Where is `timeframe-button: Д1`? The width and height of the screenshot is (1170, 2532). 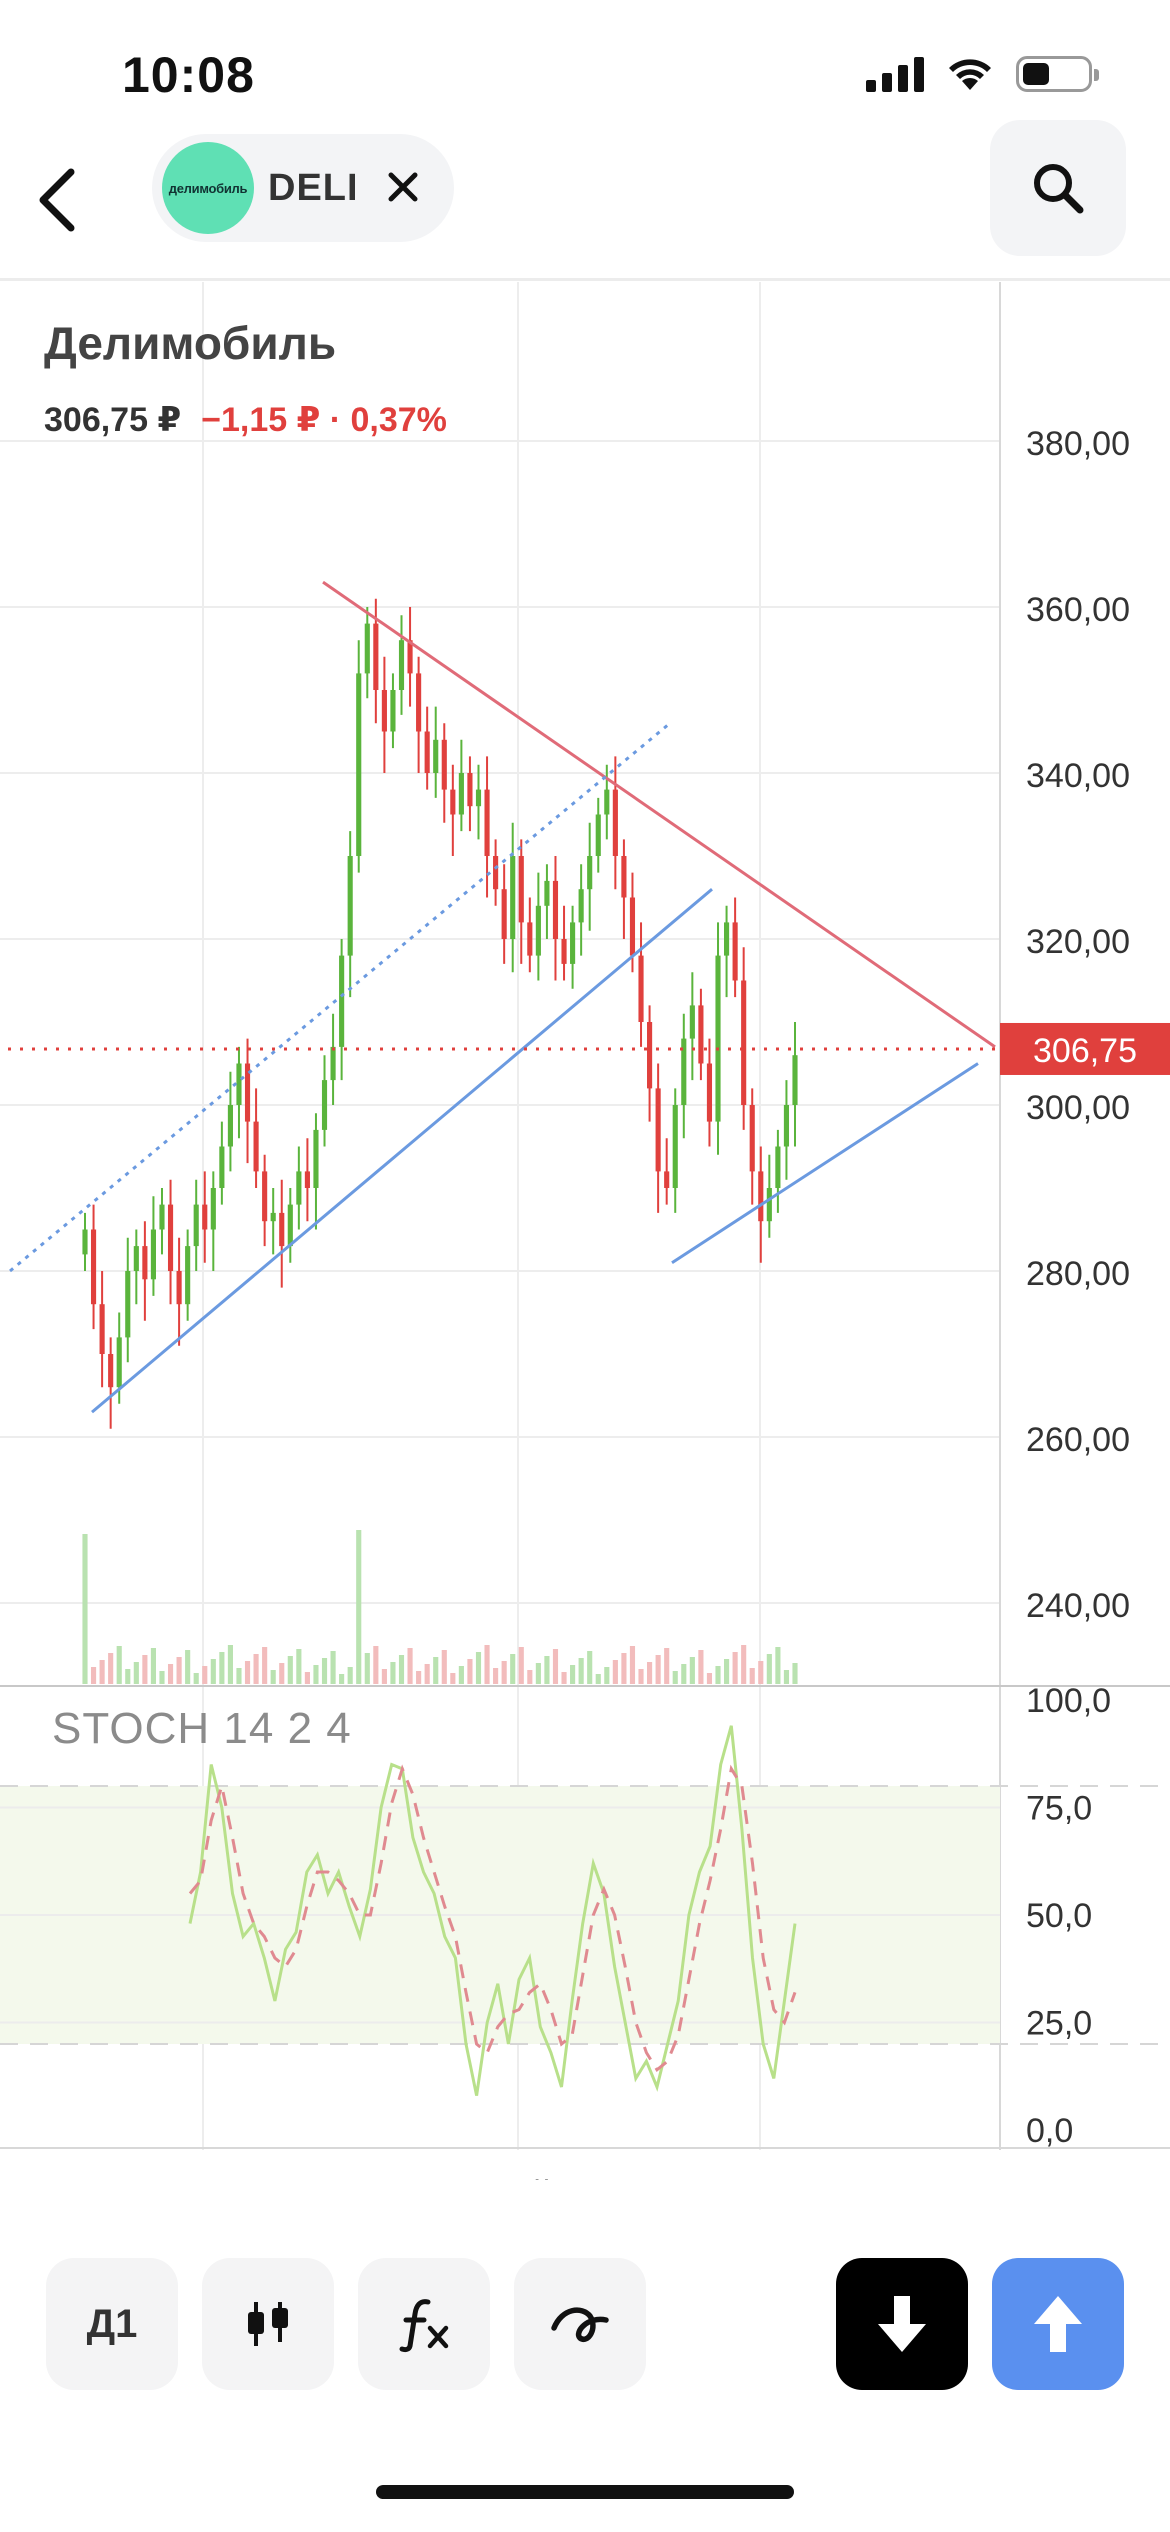 timeframe-button: Д1 is located at coordinates (112, 2324).